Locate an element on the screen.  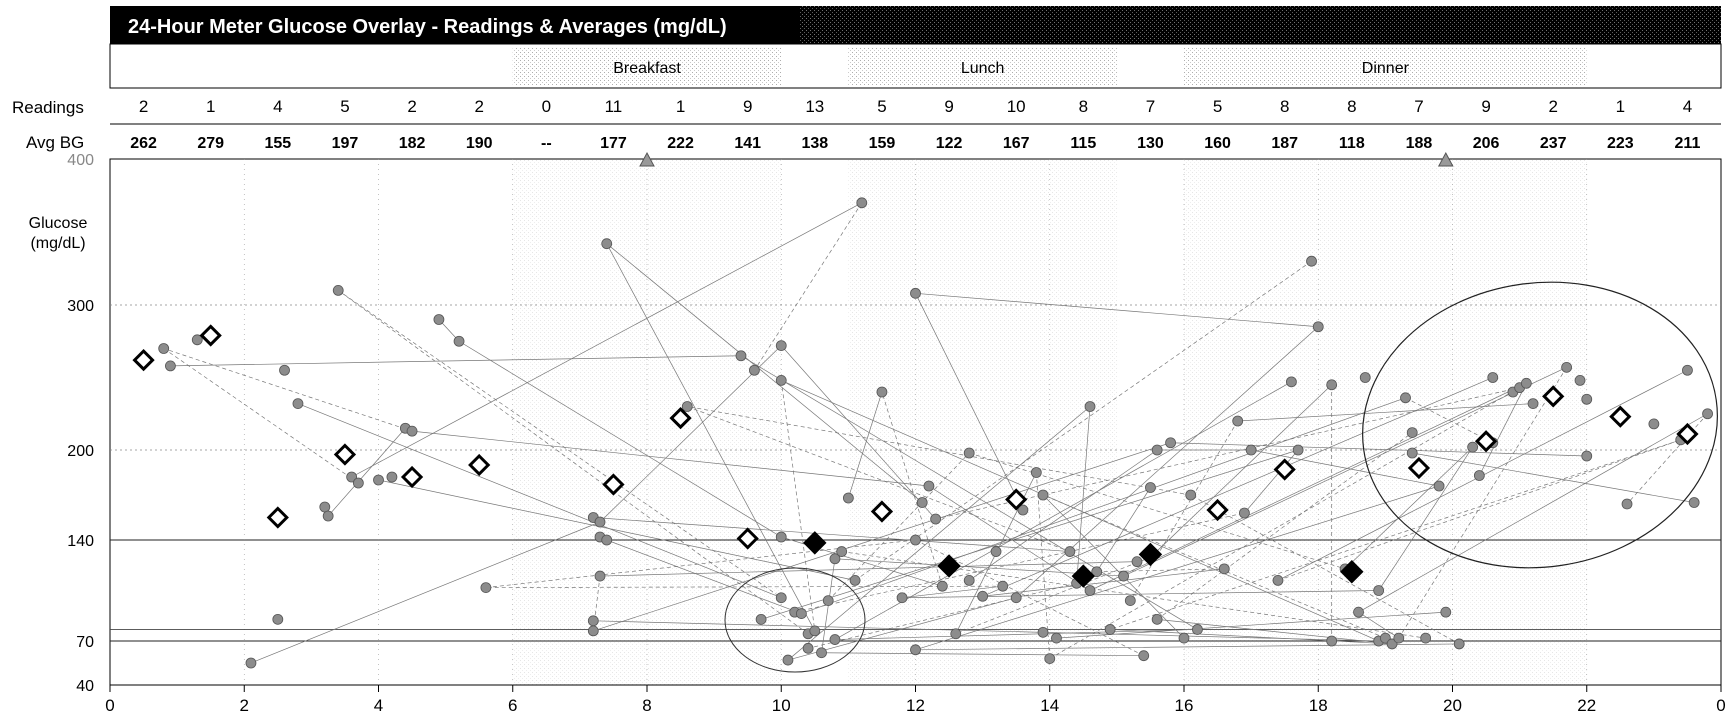
readings-row-label: Readings is located at coordinates (48, 107).